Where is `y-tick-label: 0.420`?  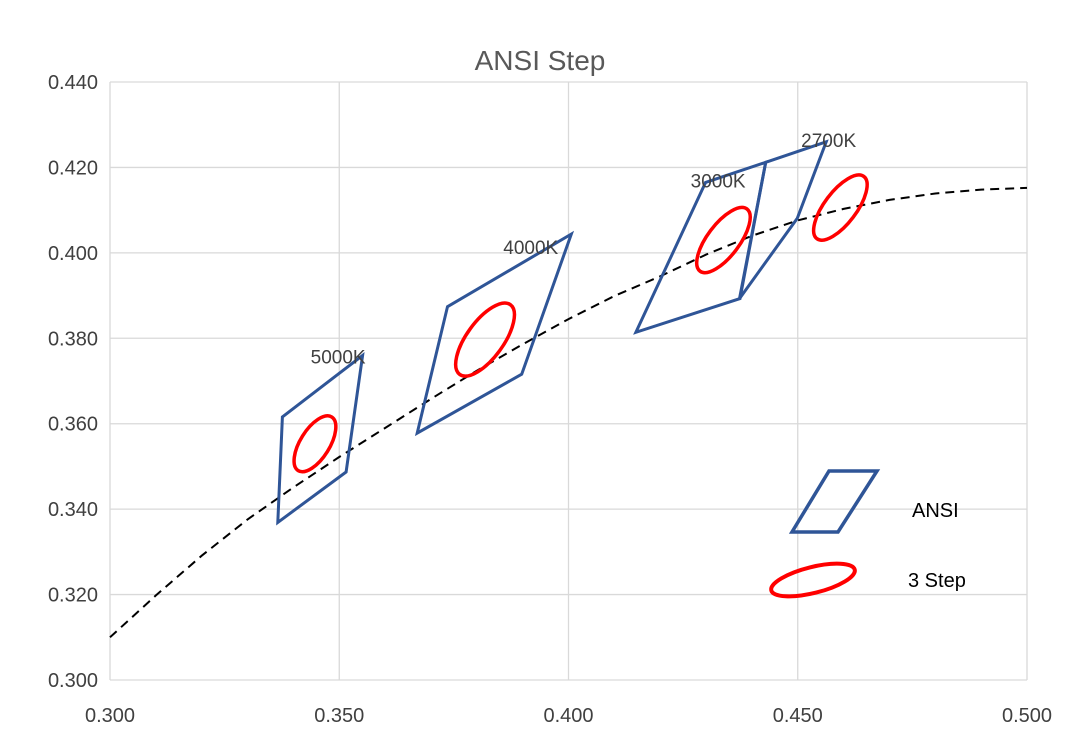
y-tick-label: 0.420 is located at coordinates (73, 168).